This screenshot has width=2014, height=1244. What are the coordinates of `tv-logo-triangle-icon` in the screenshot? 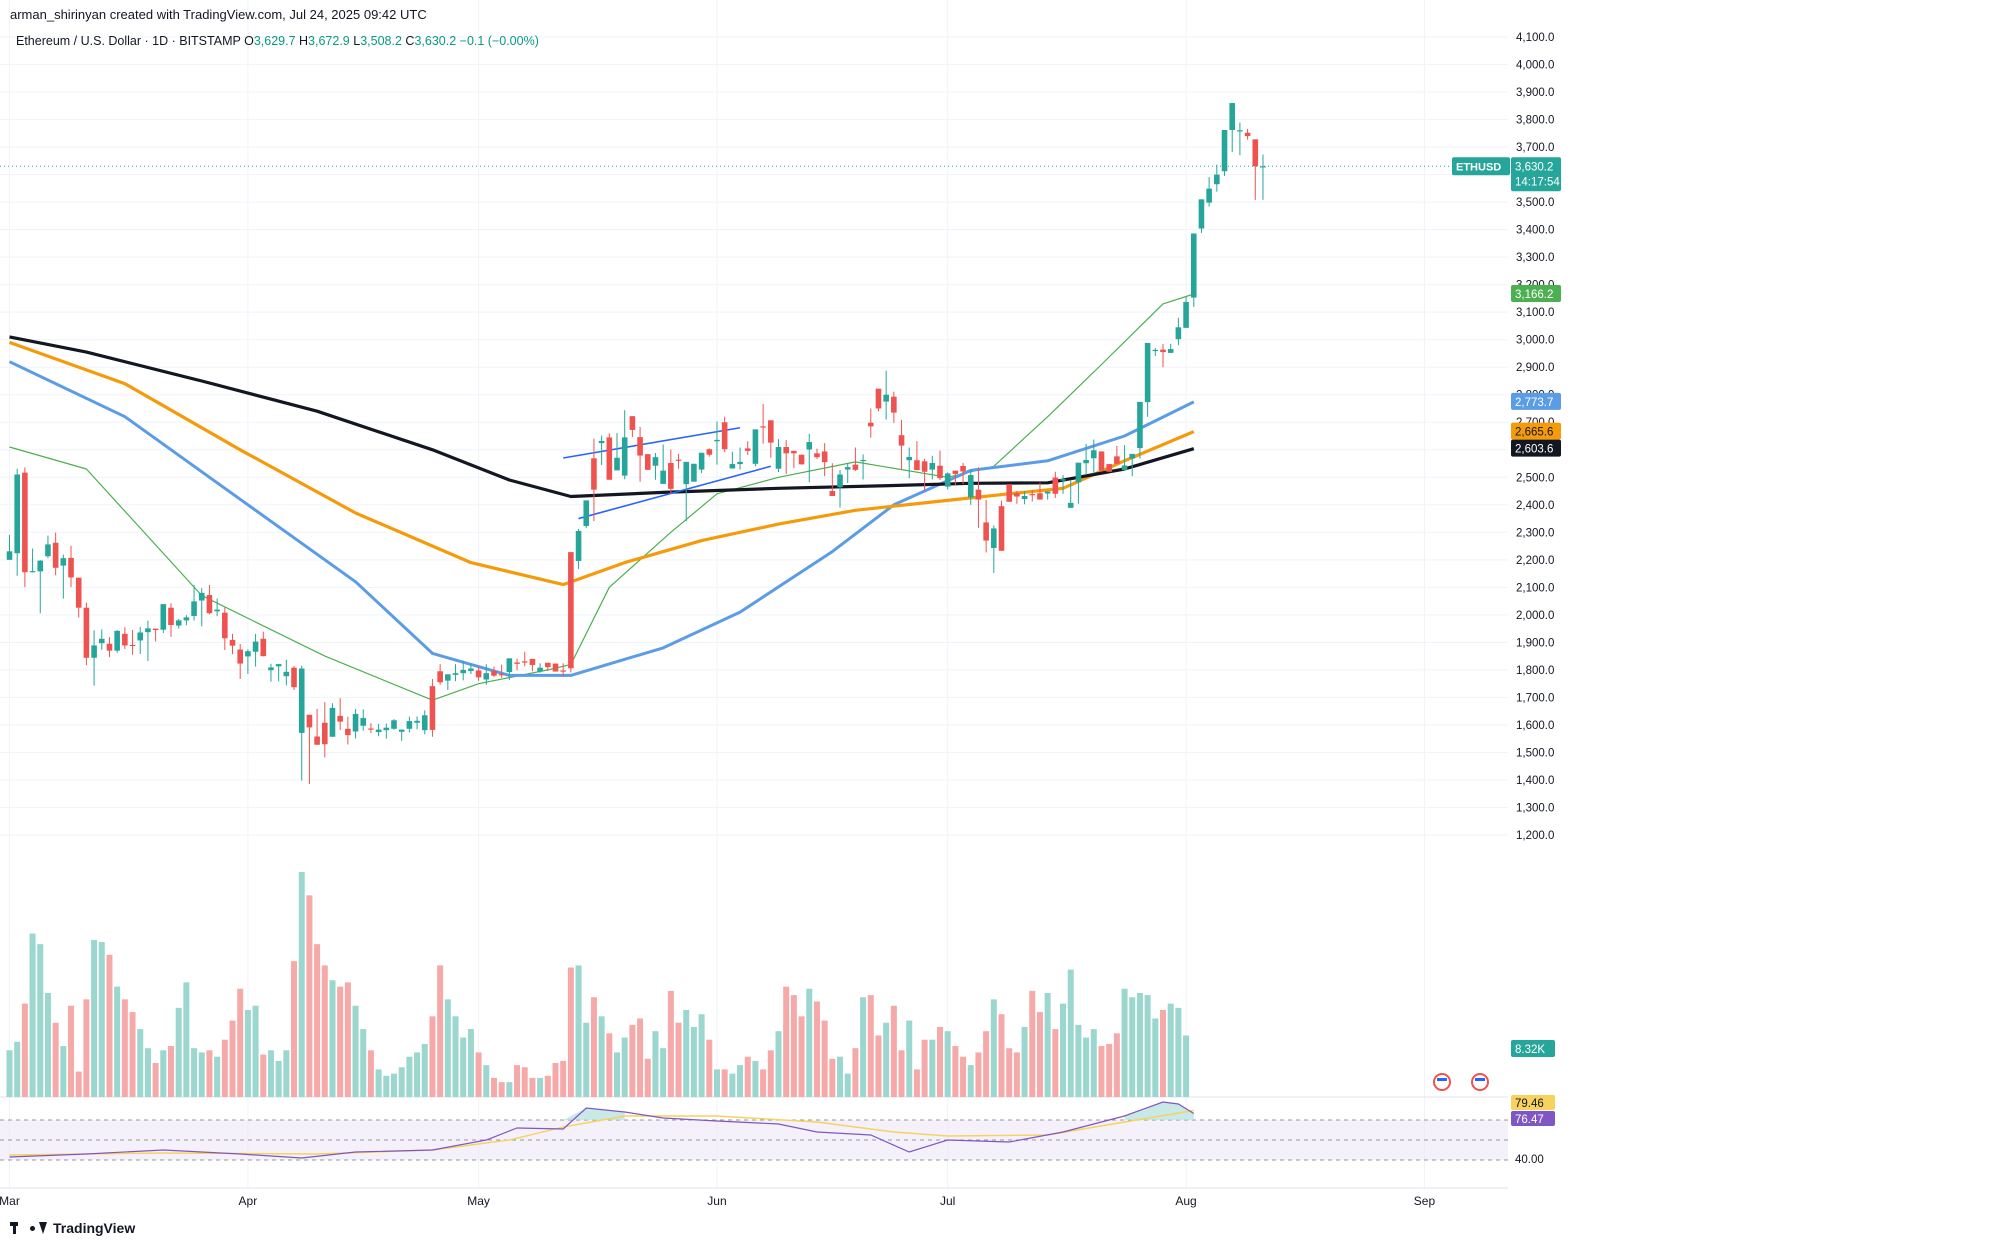 It's located at (43, 1228).